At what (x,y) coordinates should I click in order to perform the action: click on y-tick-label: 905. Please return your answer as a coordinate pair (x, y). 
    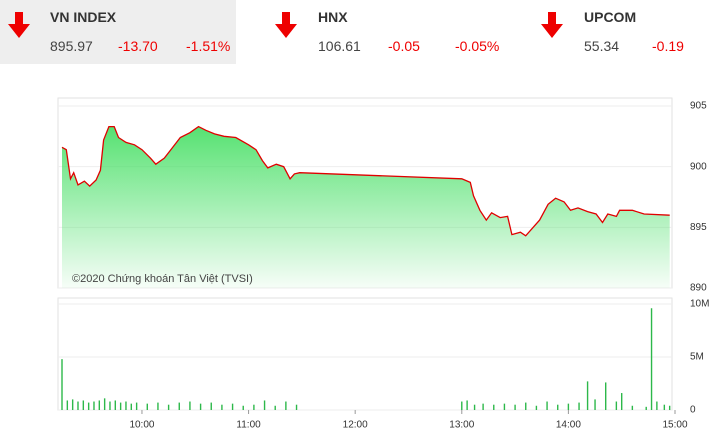
    Looking at the image, I should click on (698, 106).